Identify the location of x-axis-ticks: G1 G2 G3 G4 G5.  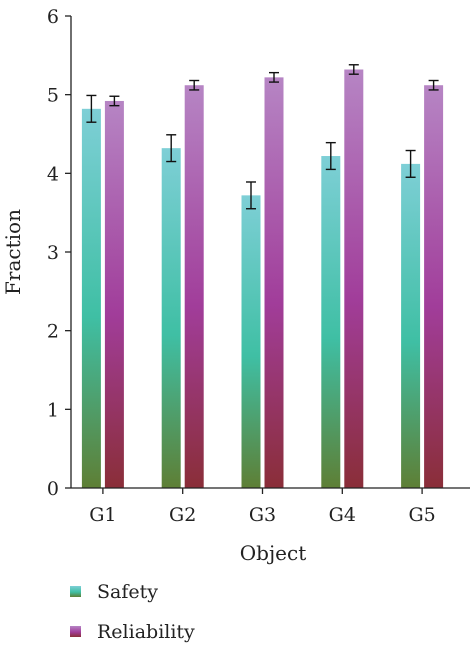
(262, 507).